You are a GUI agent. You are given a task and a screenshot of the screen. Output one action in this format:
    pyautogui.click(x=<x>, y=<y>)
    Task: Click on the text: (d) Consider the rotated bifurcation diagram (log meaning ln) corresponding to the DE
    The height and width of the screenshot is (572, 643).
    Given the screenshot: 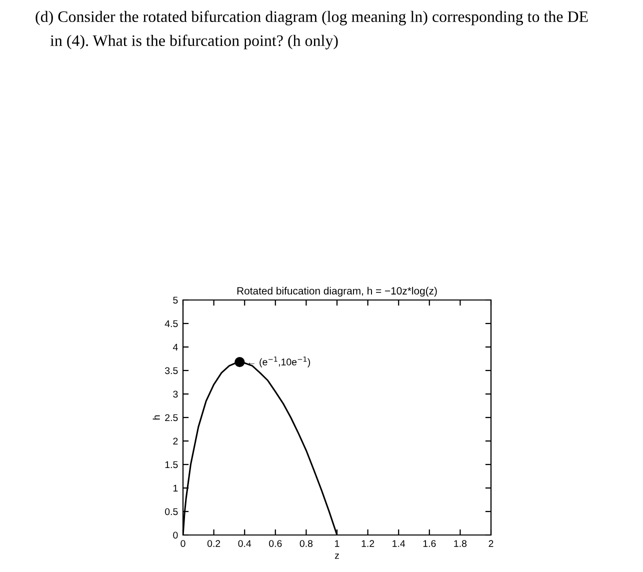 What is the action you would take?
    pyautogui.click(x=312, y=18)
    